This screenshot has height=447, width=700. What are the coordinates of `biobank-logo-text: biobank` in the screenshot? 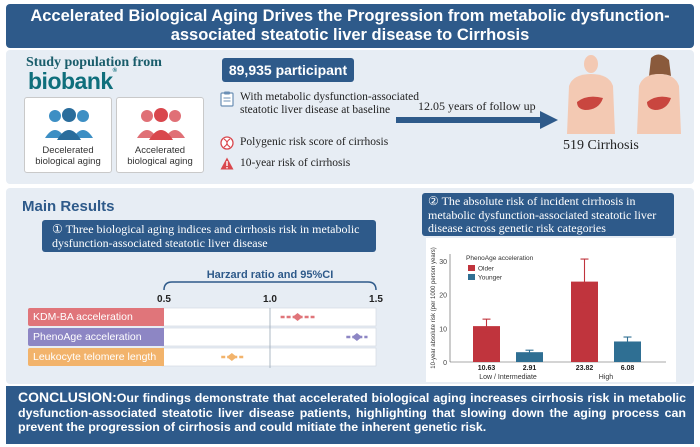 It's located at (70, 81).